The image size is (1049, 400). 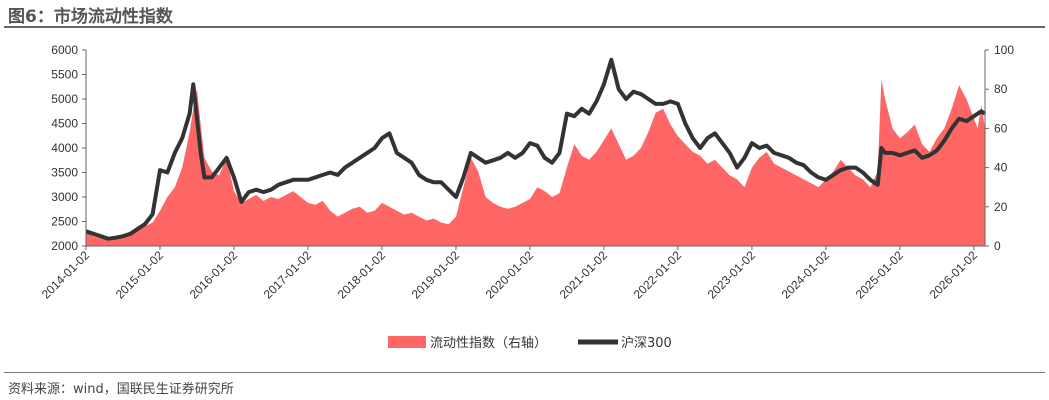 I want to click on x-tick-label: 2017-01-02, so click(x=288, y=275).